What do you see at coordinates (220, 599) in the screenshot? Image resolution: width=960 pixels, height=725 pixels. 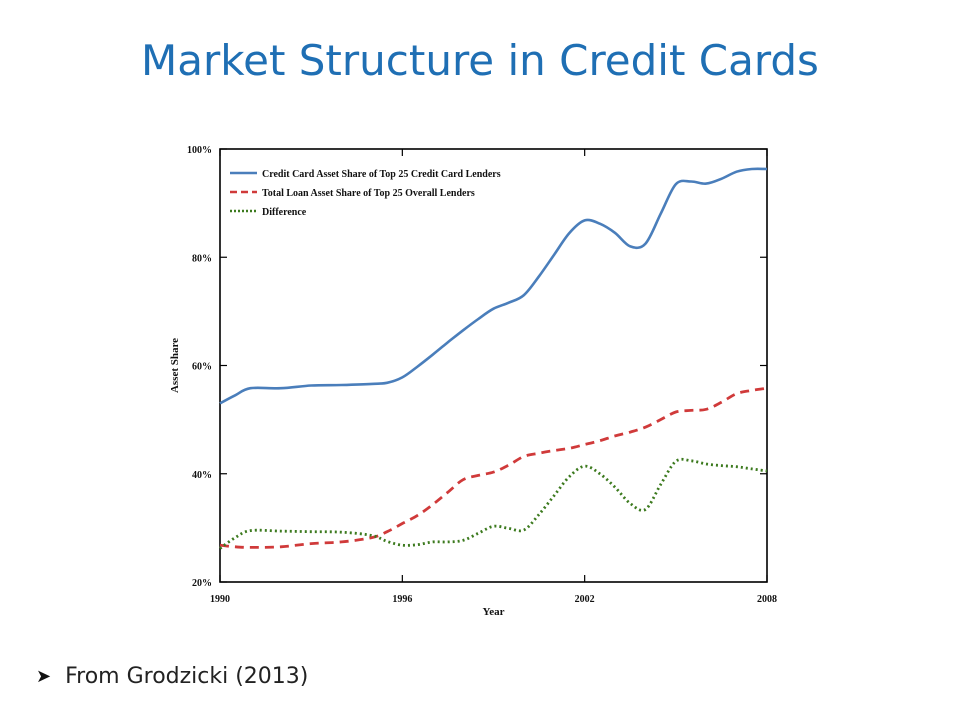 I see `x-tick-label: 1990` at bounding box center [220, 599].